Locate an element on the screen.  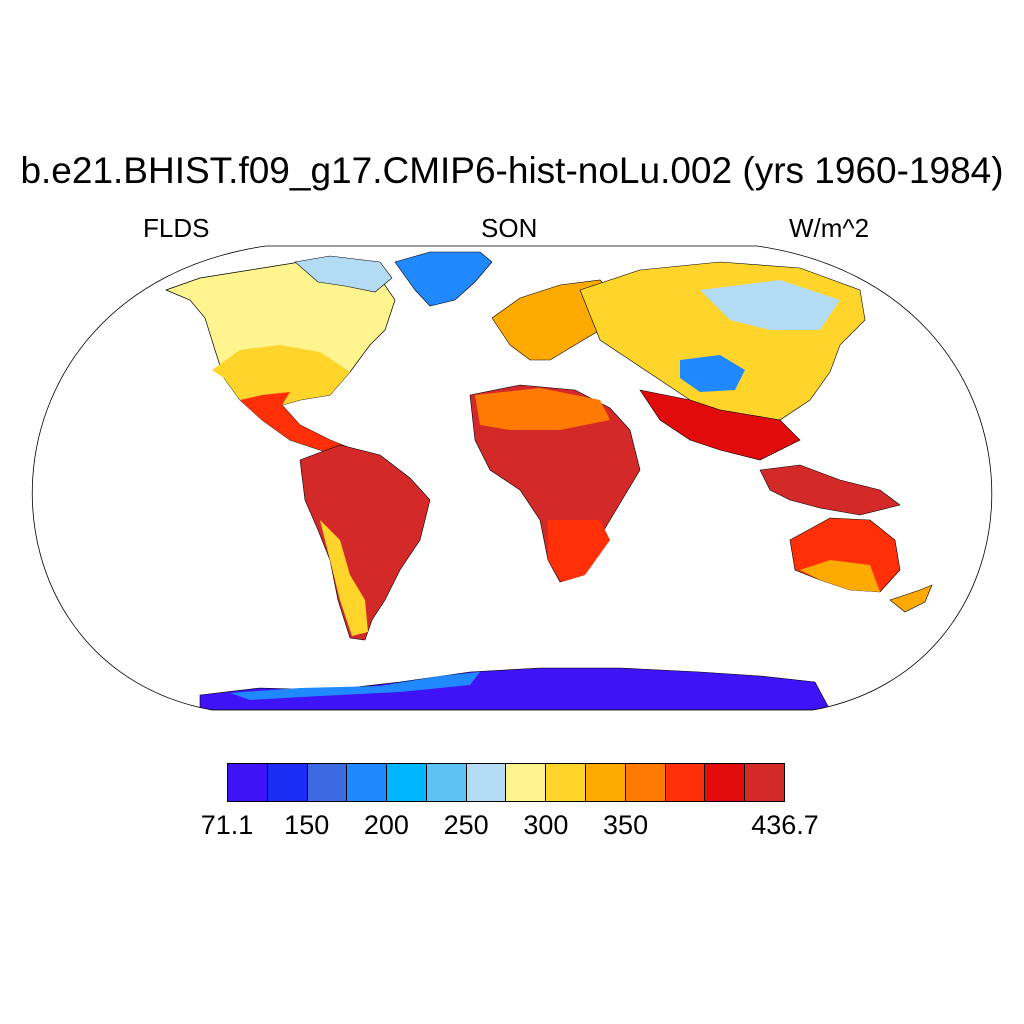
greenland-region is located at coordinates (443, 279).